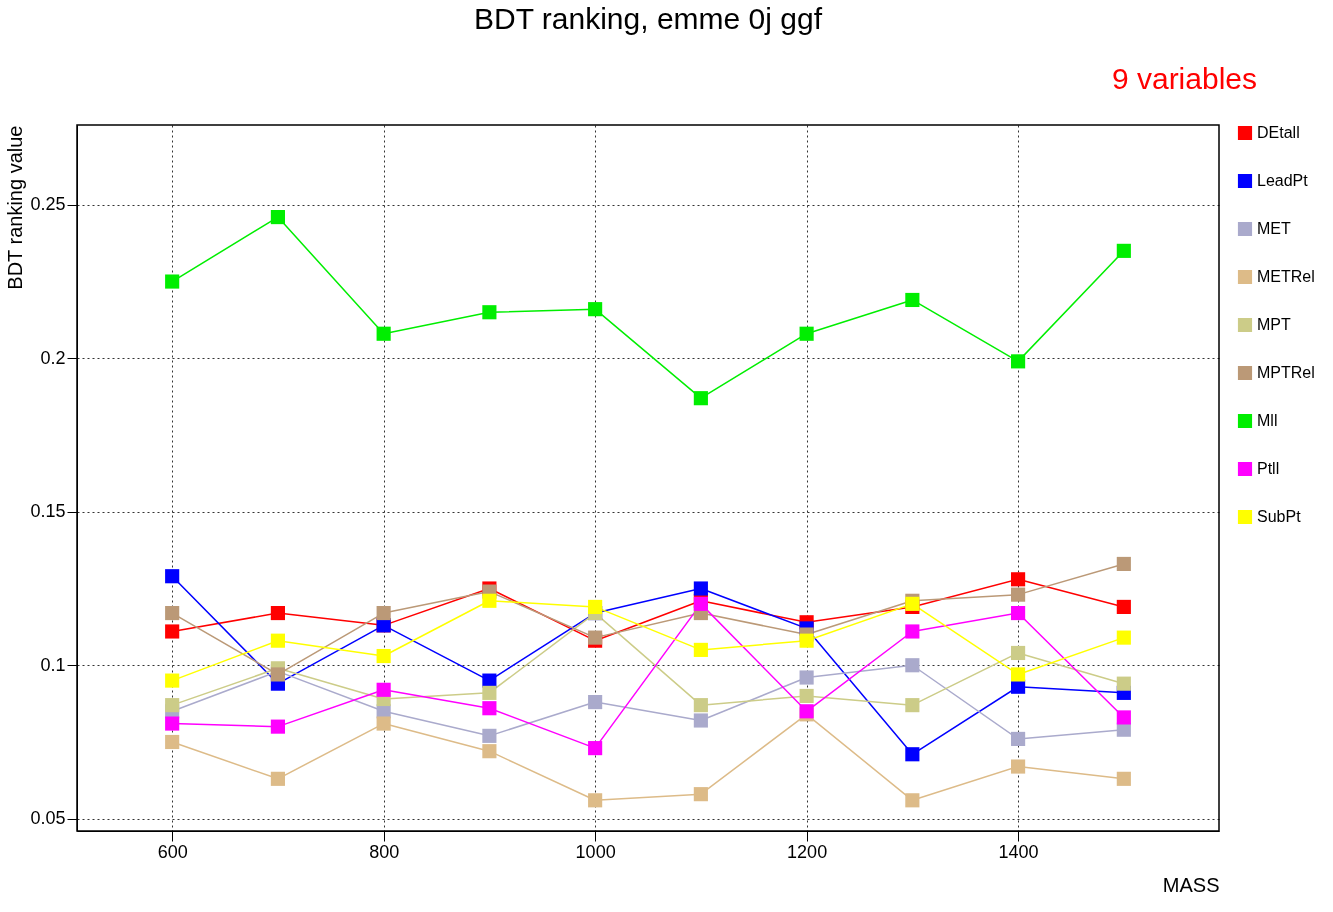 This screenshot has width=1333, height=912. Describe the element at coordinates (1278, 132) in the screenshot. I see `legend-label: DEtall` at that location.